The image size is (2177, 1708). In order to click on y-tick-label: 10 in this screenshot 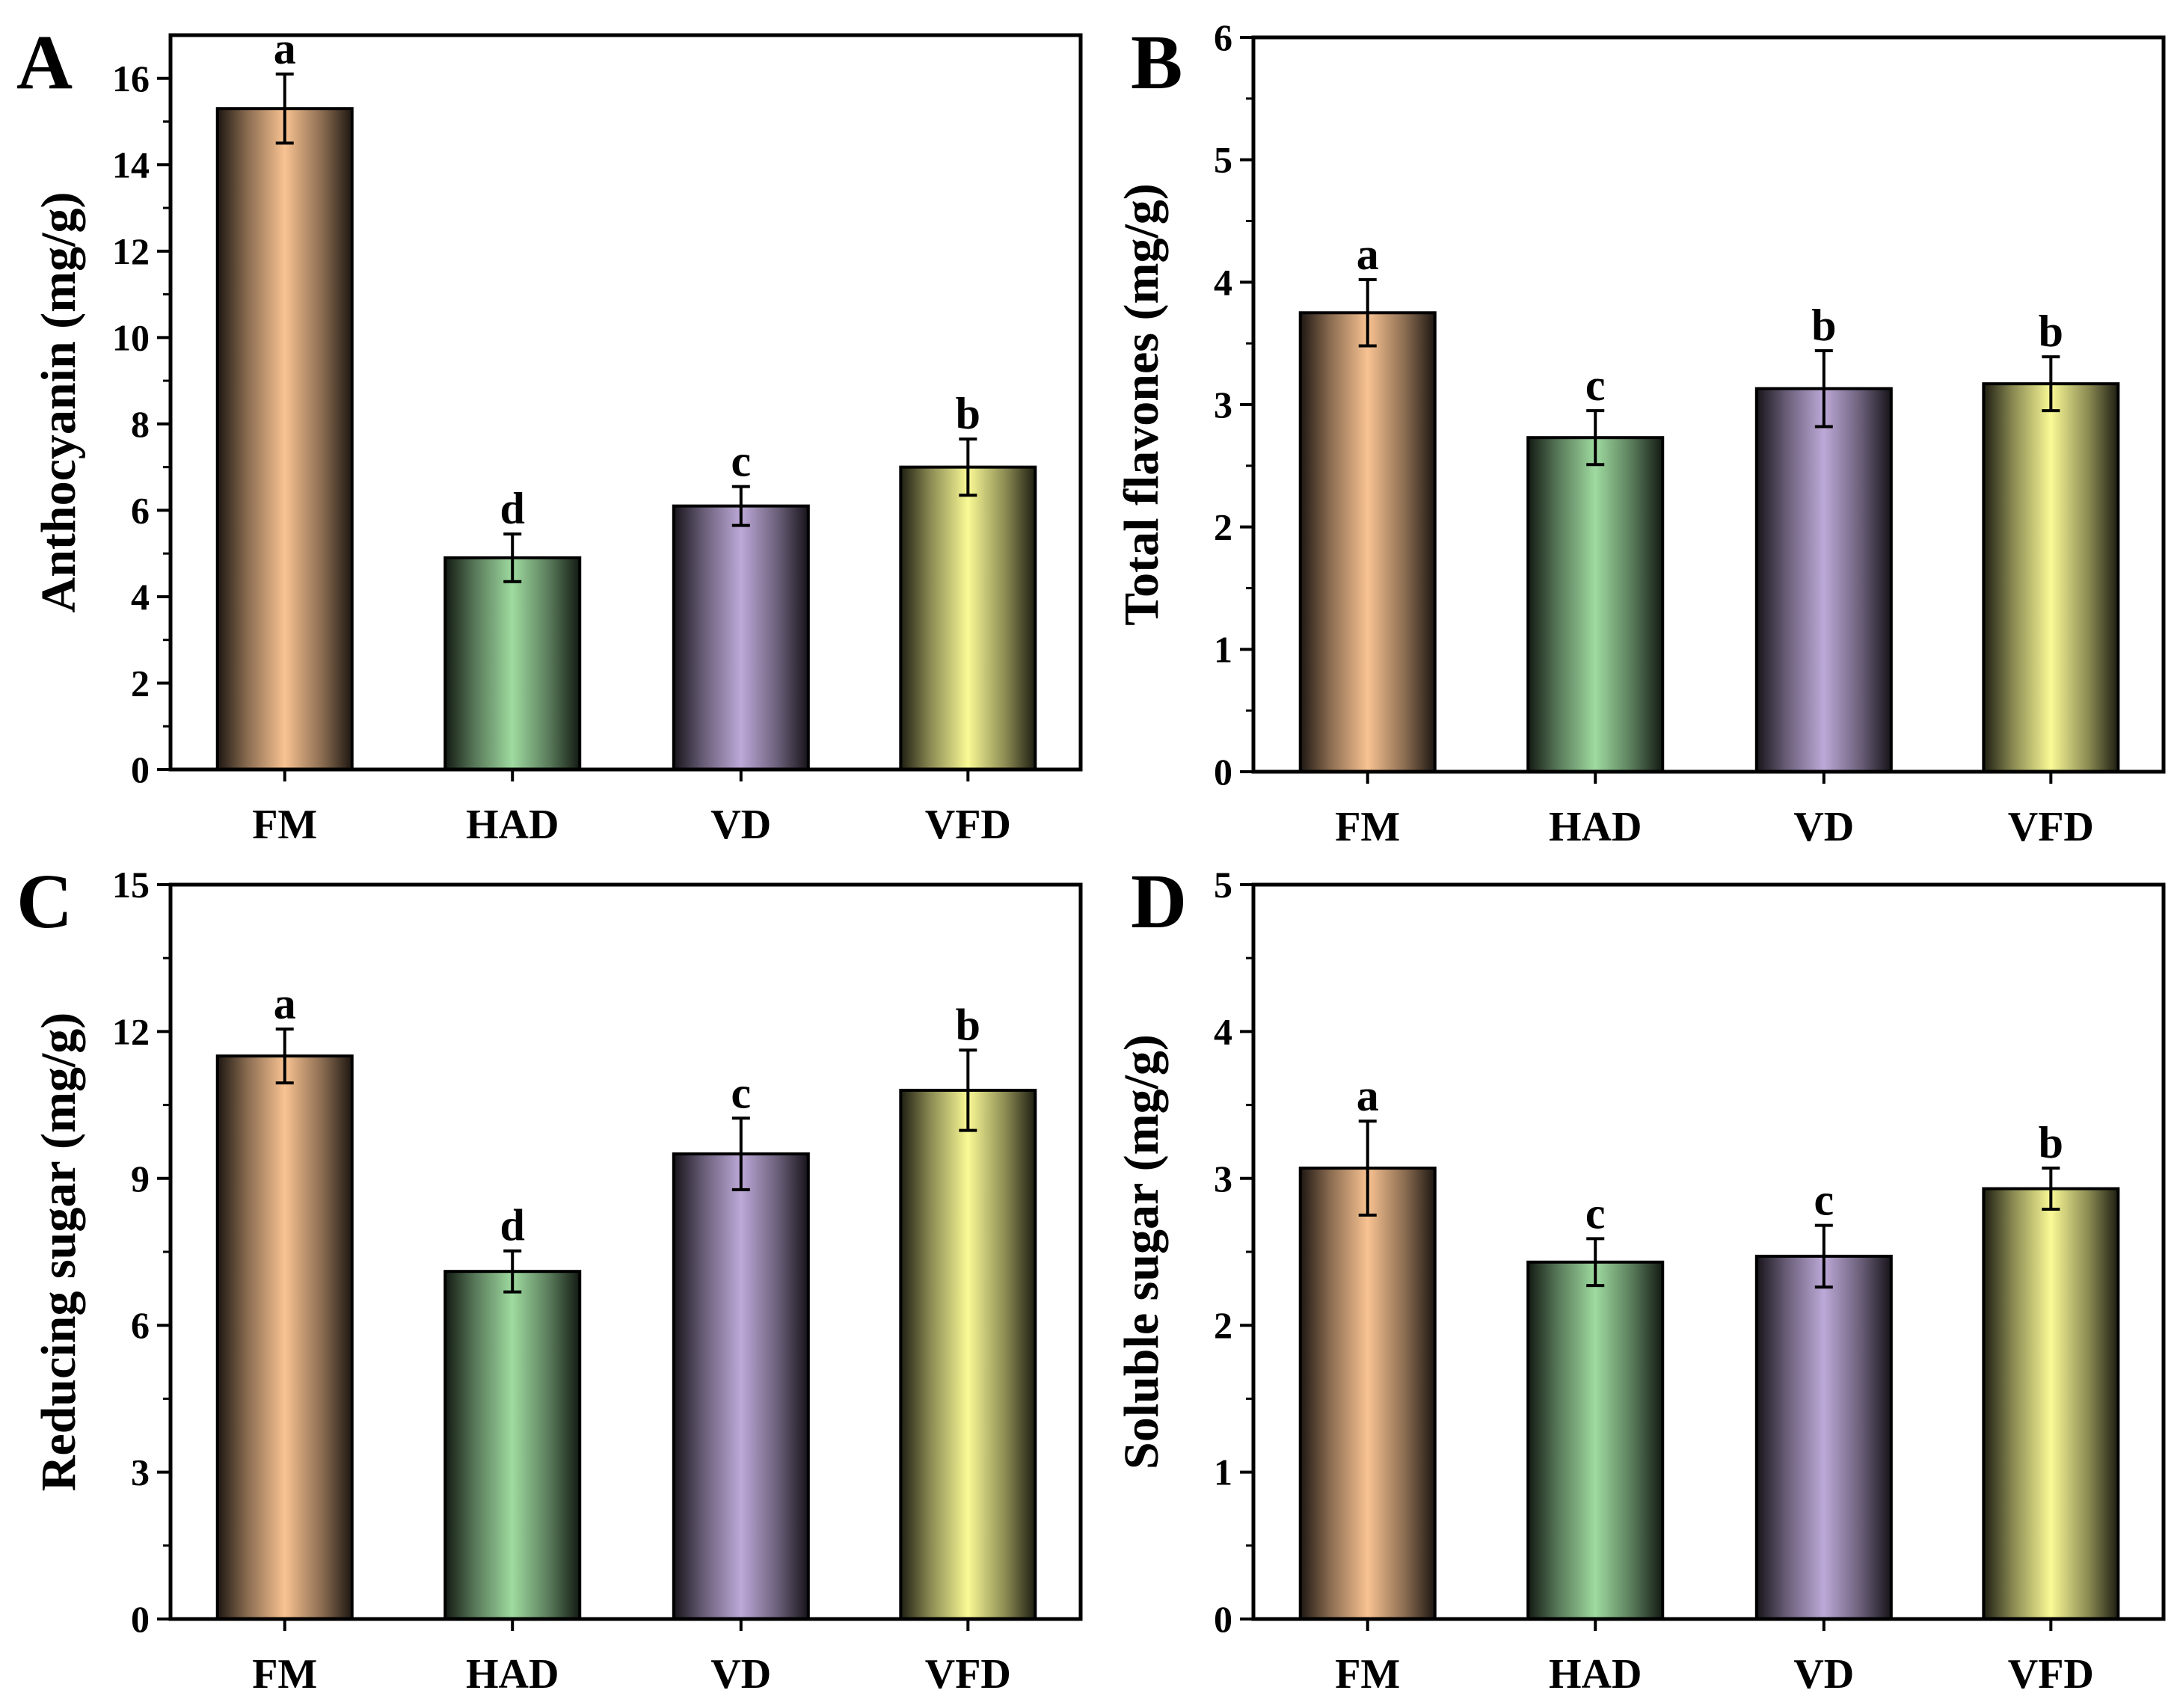, I will do `click(131, 337)`.